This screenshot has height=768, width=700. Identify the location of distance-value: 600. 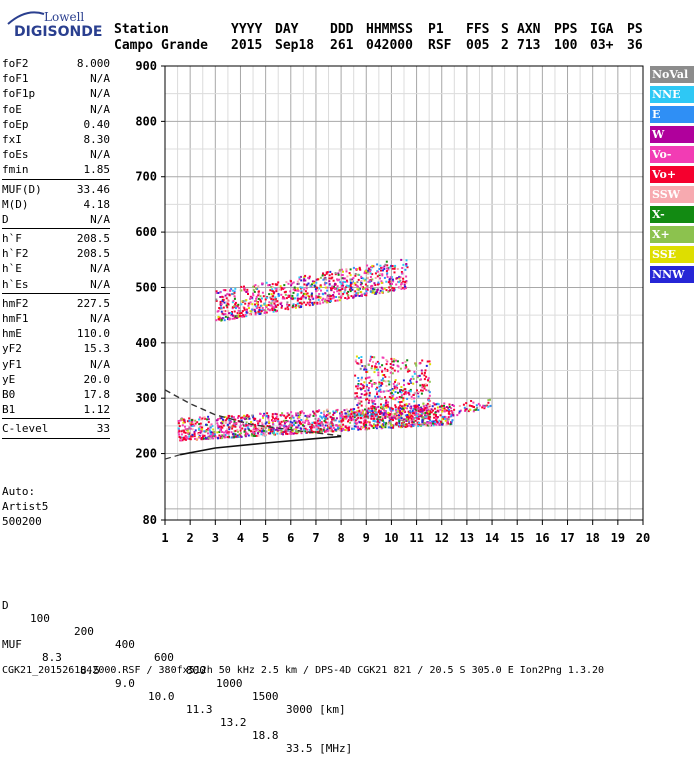
(164, 657).